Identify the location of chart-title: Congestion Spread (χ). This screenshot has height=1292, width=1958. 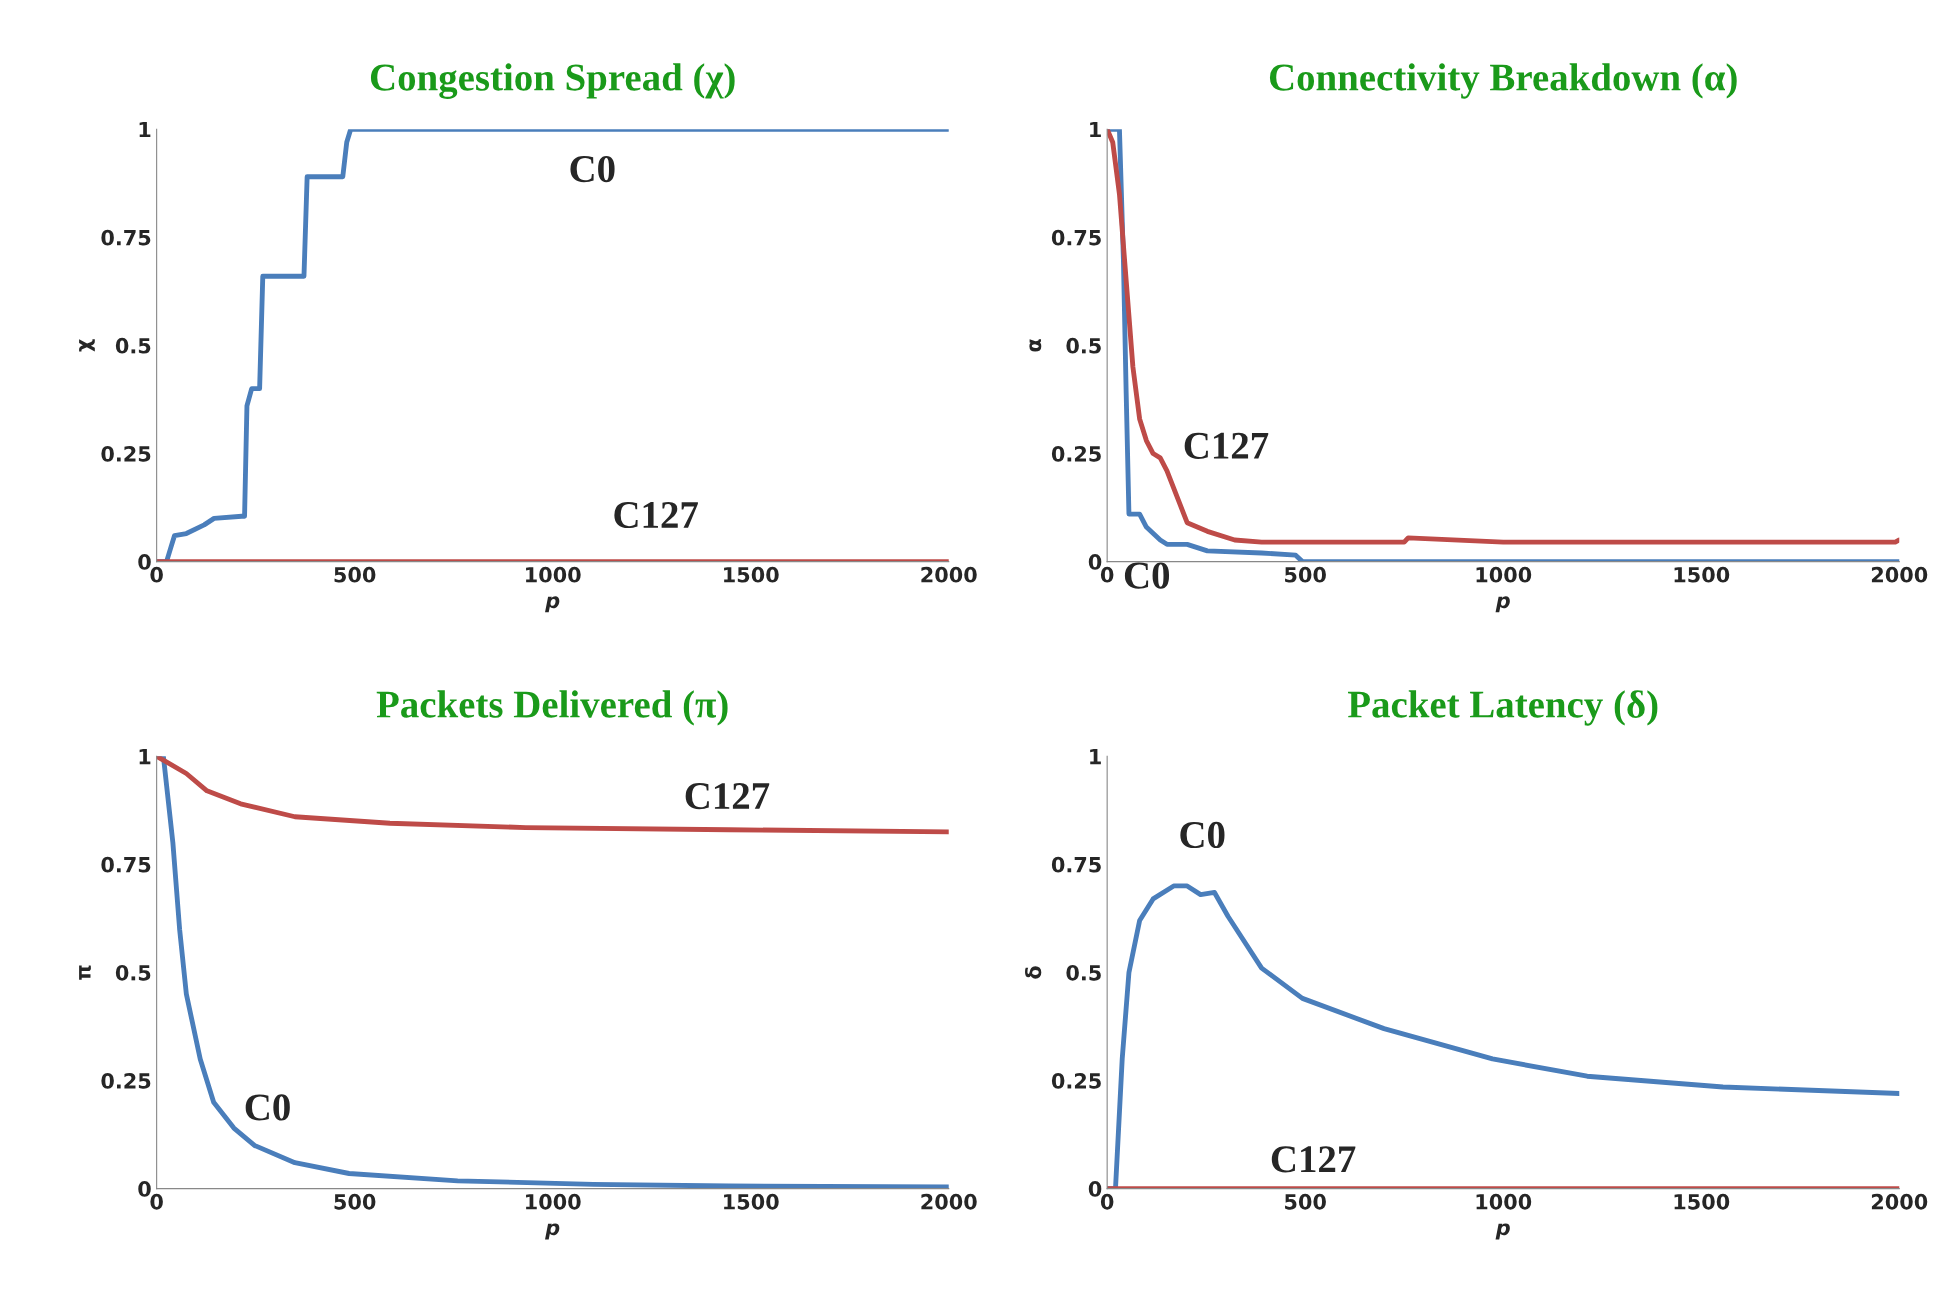
(552, 81).